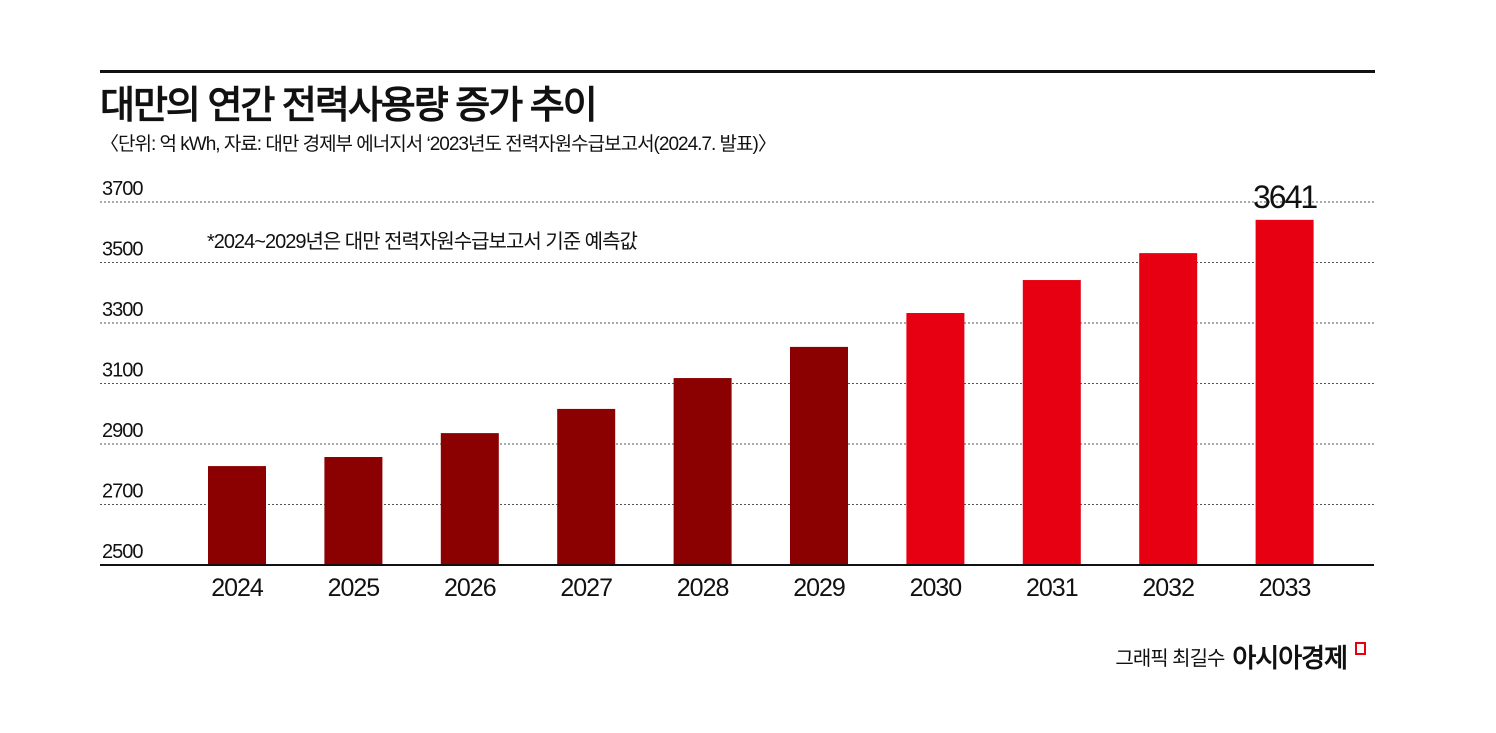 Image resolution: width=1496 pixels, height=733 pixels. What do you see at coordinates (703, 588) in the screenshot?
I see `x-tick-label: 2028` at bounding box center [703, 588].